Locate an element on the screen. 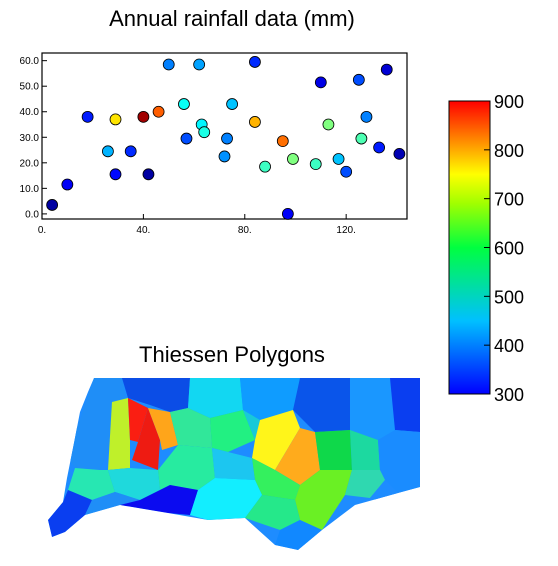 This screenshot has width=558, height=566. colorbar-tick-label: 800 is located at coordinates (509, 151).